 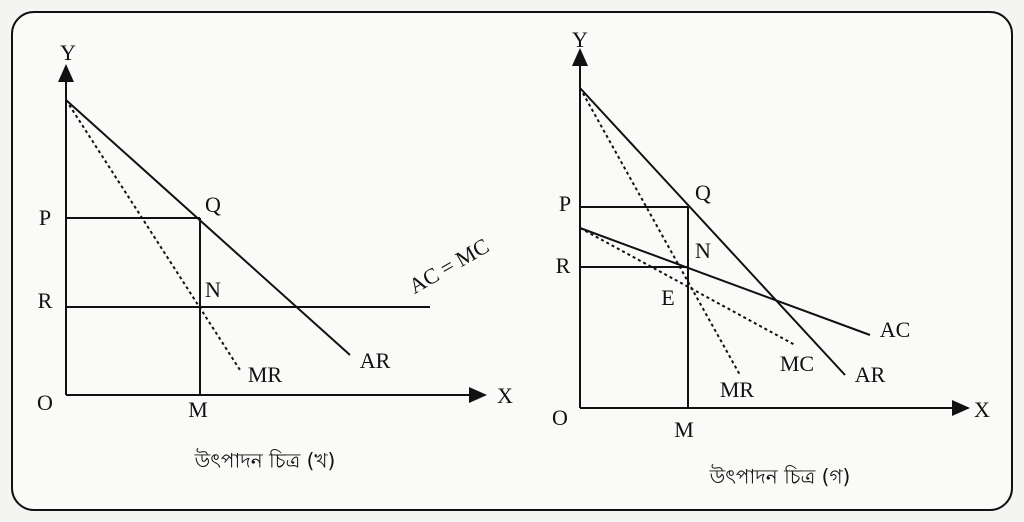 I want to click on curve-label: MC, so click(x=797, y=363).